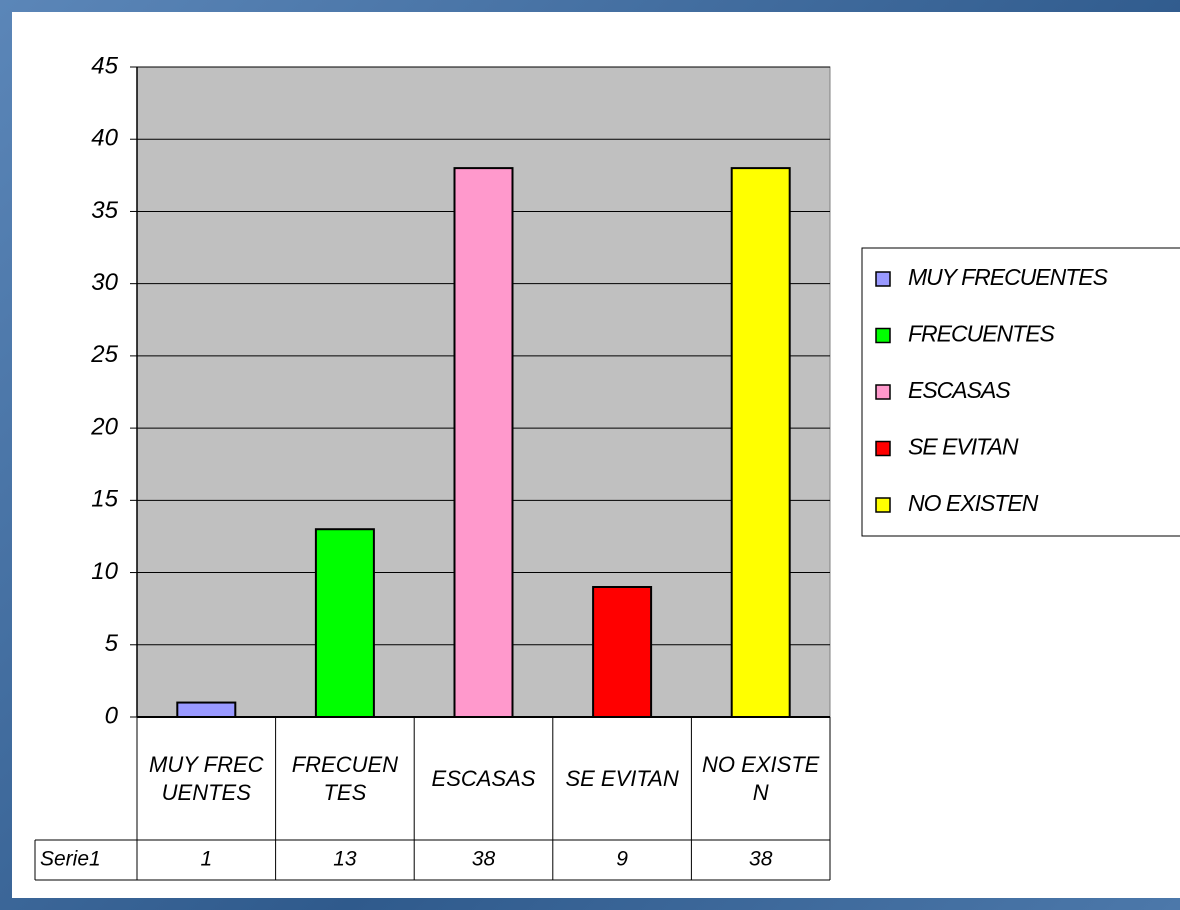 The height and width of the screenshot is (910, 1180). What do you see at coordinates (483, 778) in the screenshot?
I see `category-label: ESCASAS` at bounding box center [483, 778].